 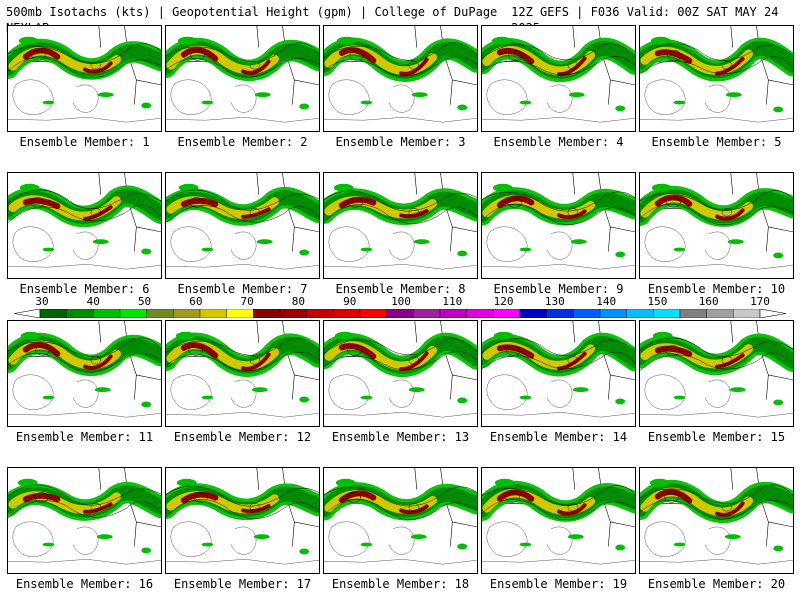 I want to click on colorbar-tick-label: 40, so click(x=93, y=301).